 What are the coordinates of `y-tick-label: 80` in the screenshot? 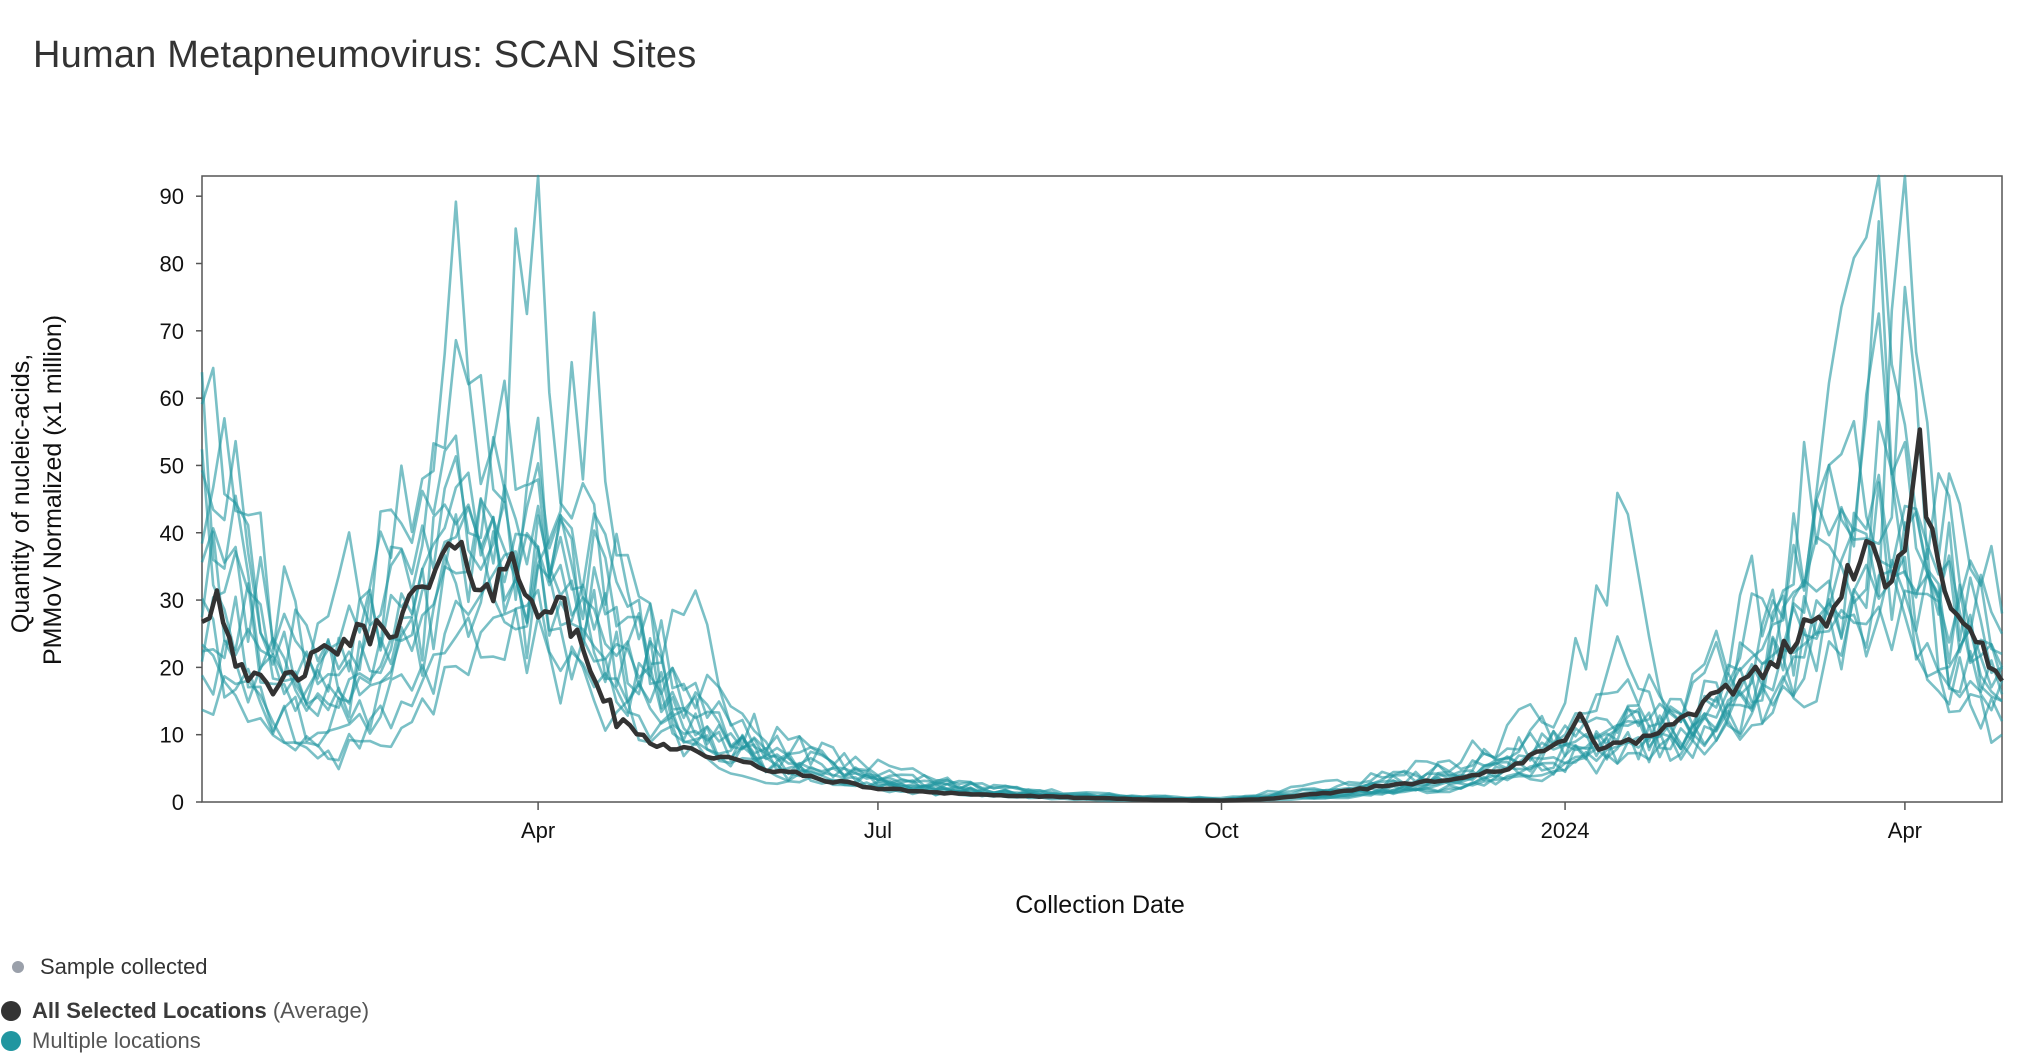 It's located at (172, 264).